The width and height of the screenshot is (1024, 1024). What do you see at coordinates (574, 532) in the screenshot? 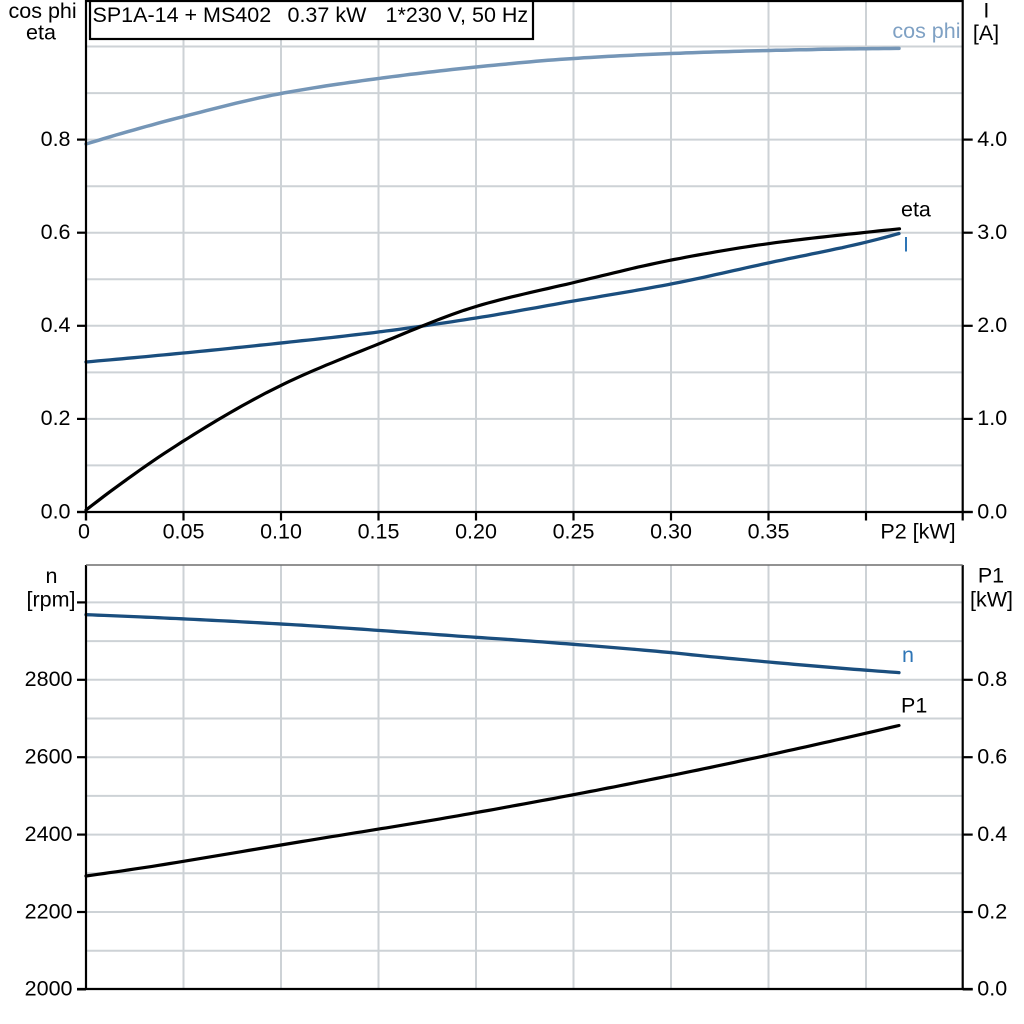
I see `svg-text: 0.25` at bounding box center [574, 532].